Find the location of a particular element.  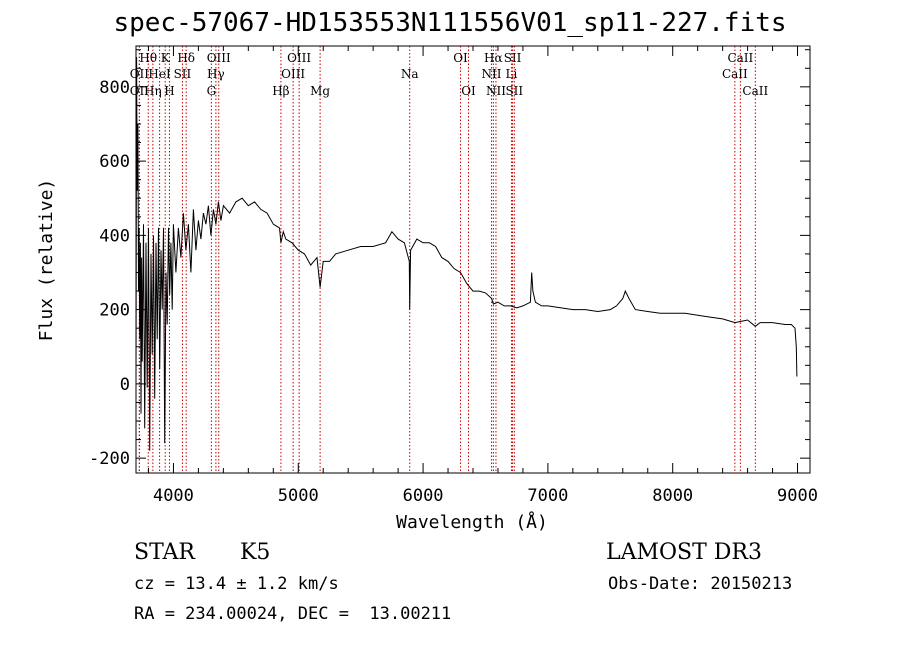

spectral-line-label: Hθ is located at coordinates (148, 58).